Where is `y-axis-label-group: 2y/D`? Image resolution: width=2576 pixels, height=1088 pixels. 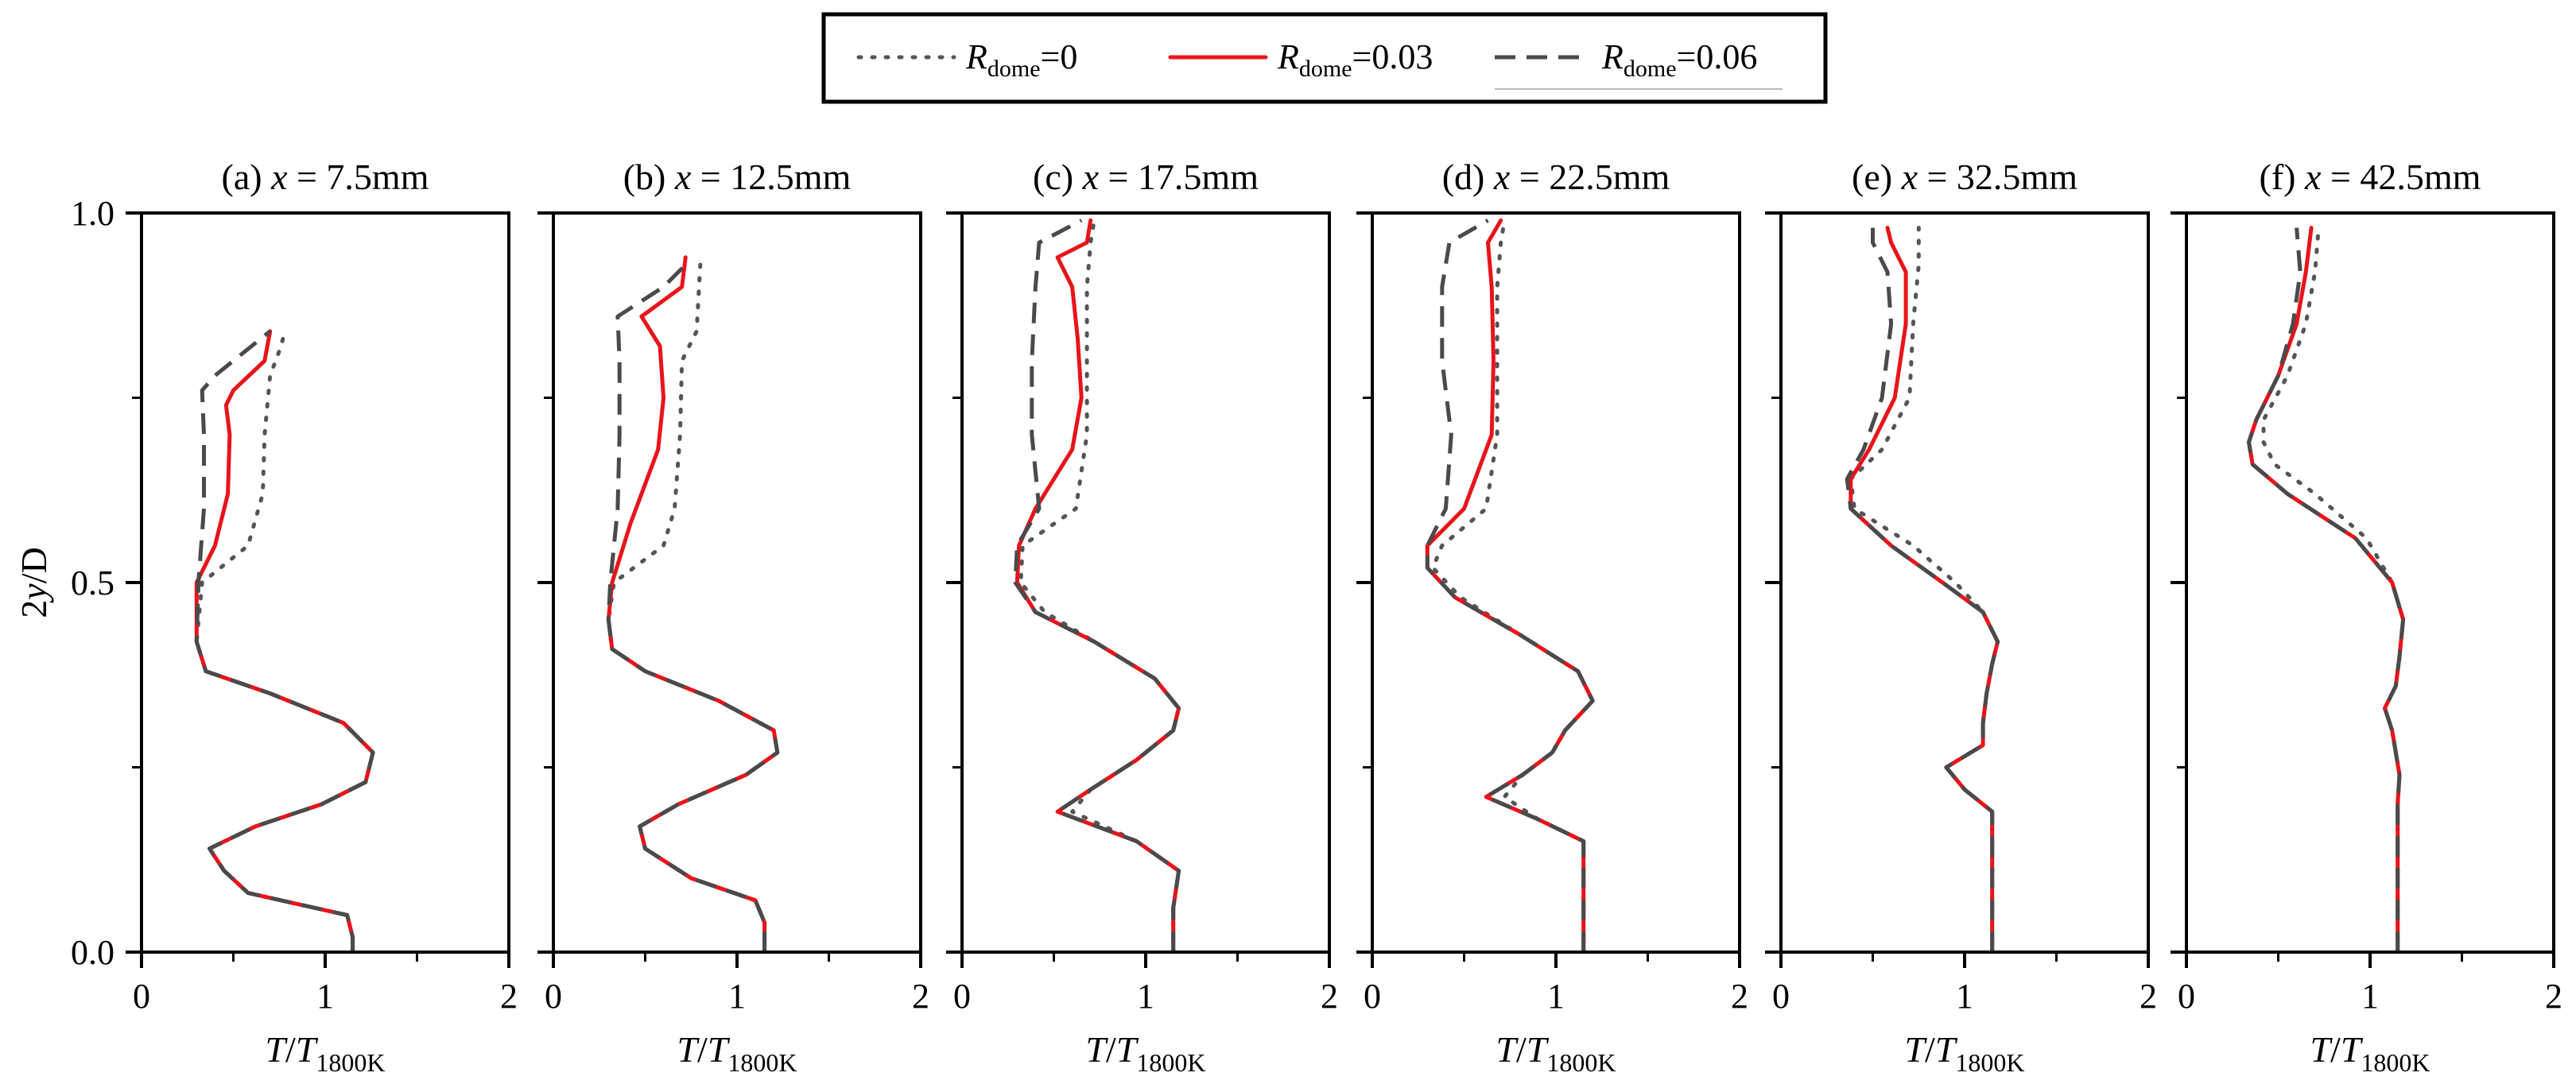
y-axis-label-group: 2y/D is located at coordinates (34, 582).